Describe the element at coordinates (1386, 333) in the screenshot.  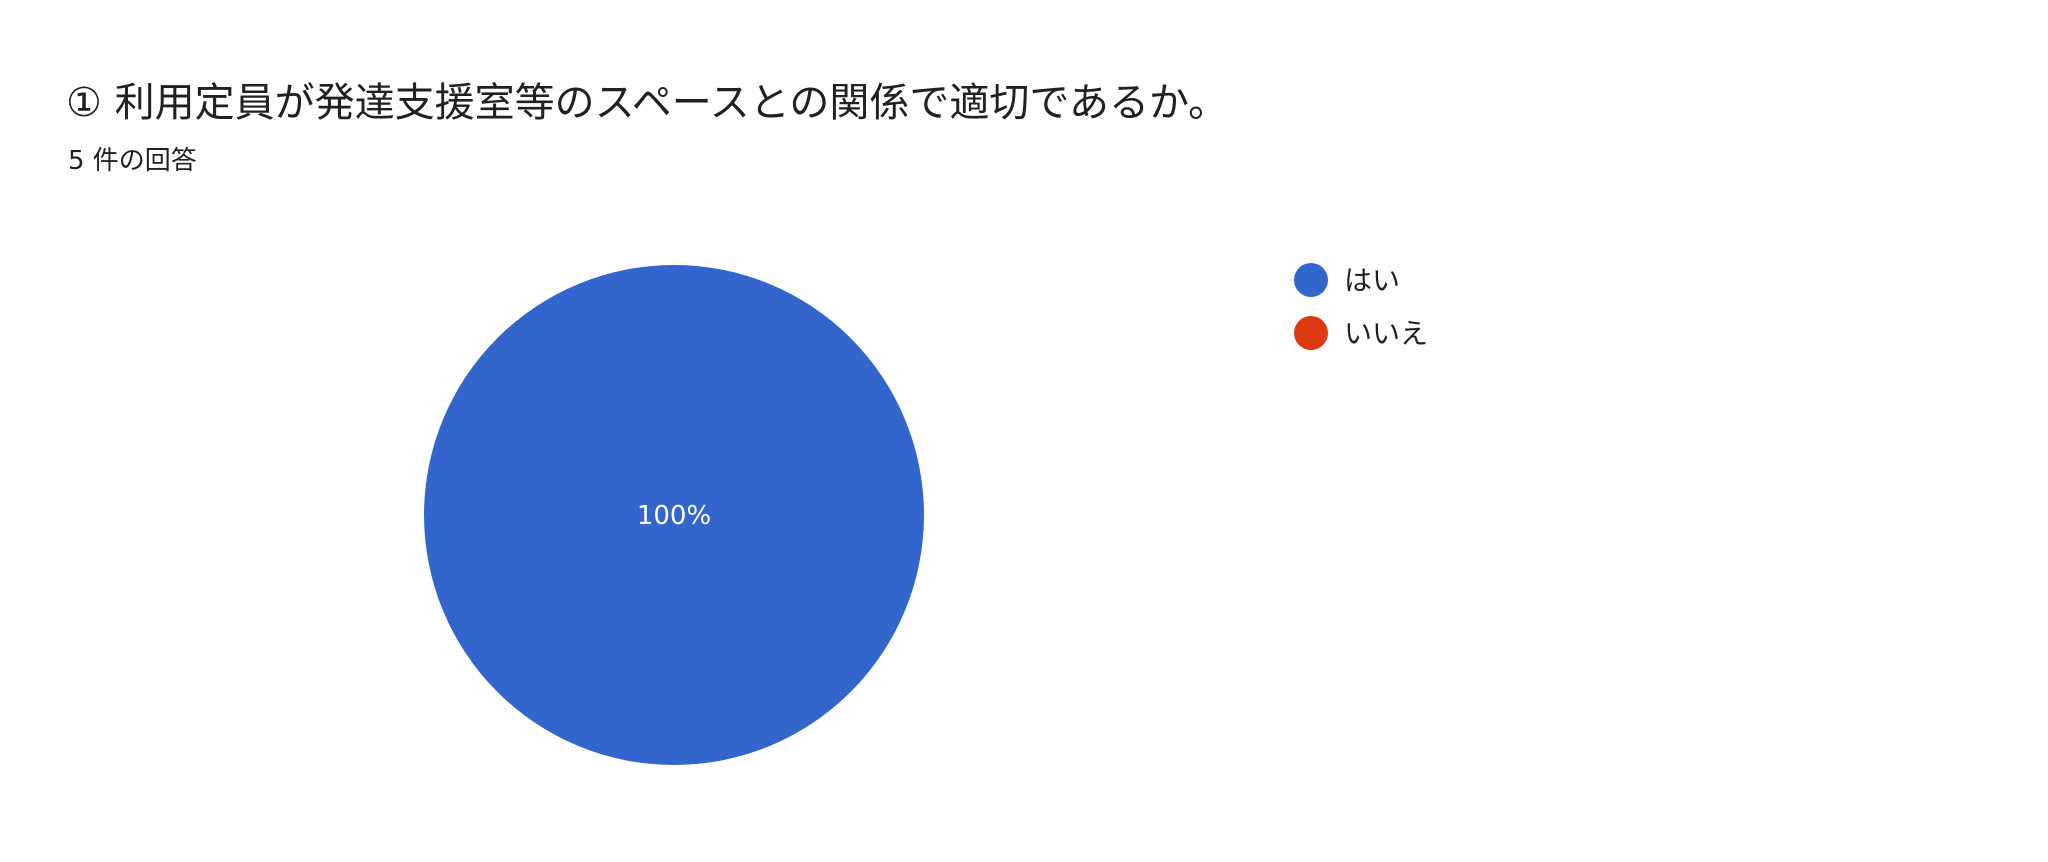
I see `legend-item: いいえ` at that location.